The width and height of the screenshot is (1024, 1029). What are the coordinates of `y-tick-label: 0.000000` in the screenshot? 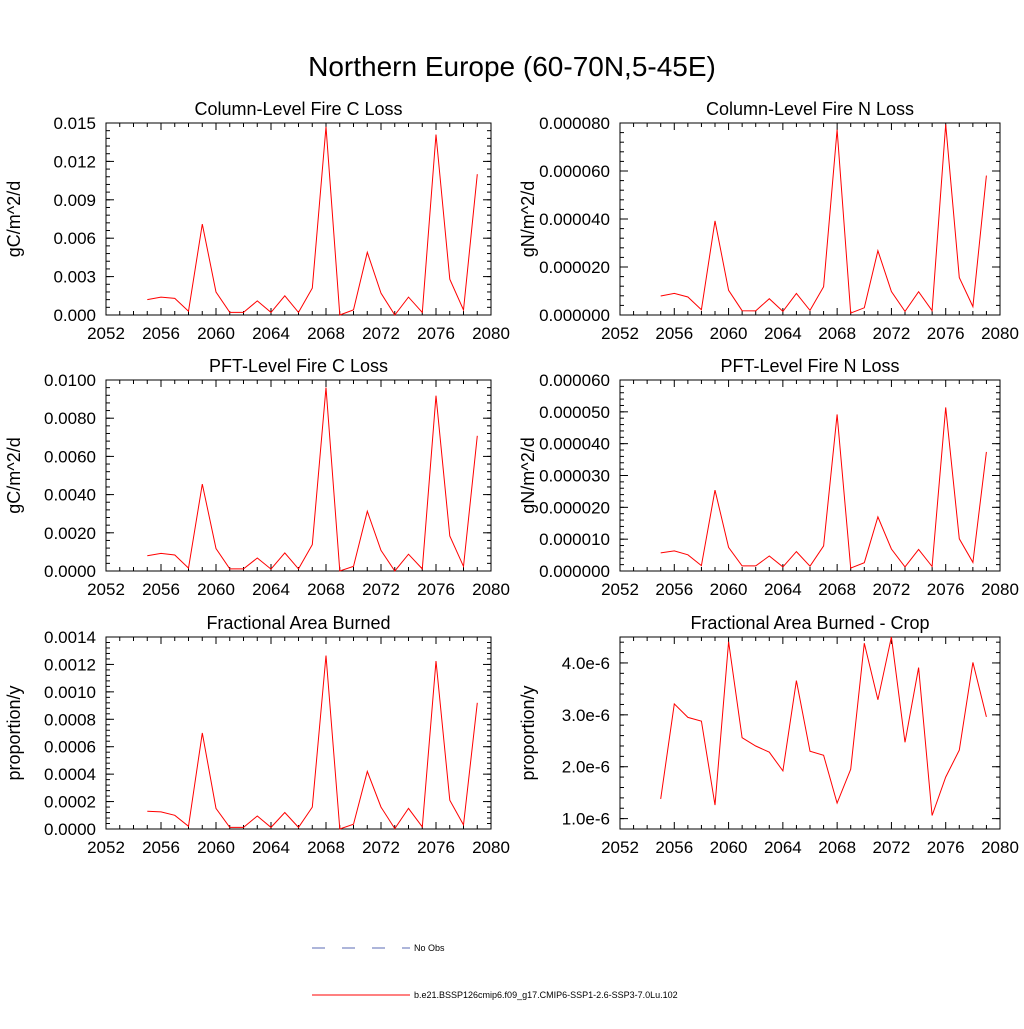 It's located at (574, 315).